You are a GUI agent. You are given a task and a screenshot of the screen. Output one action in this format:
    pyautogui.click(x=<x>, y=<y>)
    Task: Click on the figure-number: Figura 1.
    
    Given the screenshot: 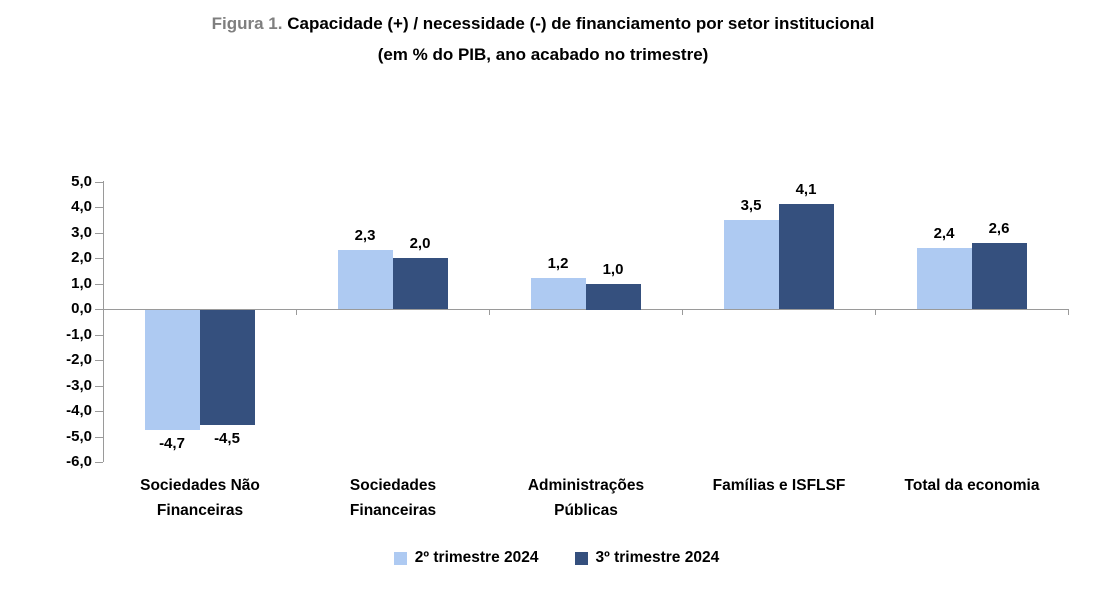 What is the action you would take?
    pyautogui.click(x=247, y=23)
    